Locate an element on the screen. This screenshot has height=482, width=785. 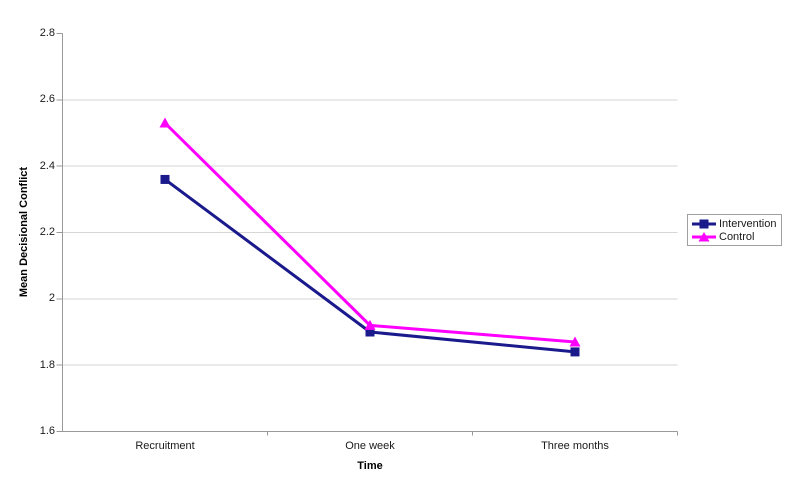
x-category-label-three-months: Three months is located at coordinates (575, 446).